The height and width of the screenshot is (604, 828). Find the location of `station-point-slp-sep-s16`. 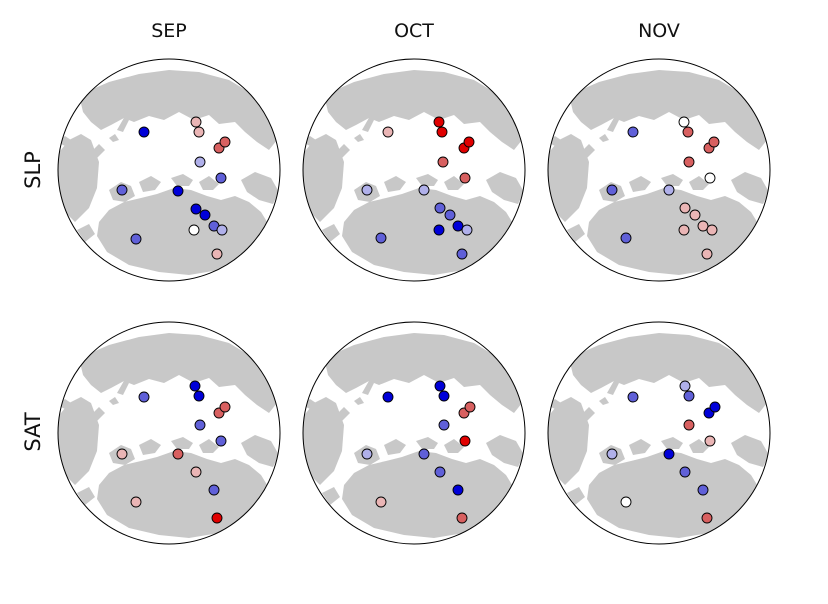

station-point-slp-sep-s16 is located at coordinates (217, 254).